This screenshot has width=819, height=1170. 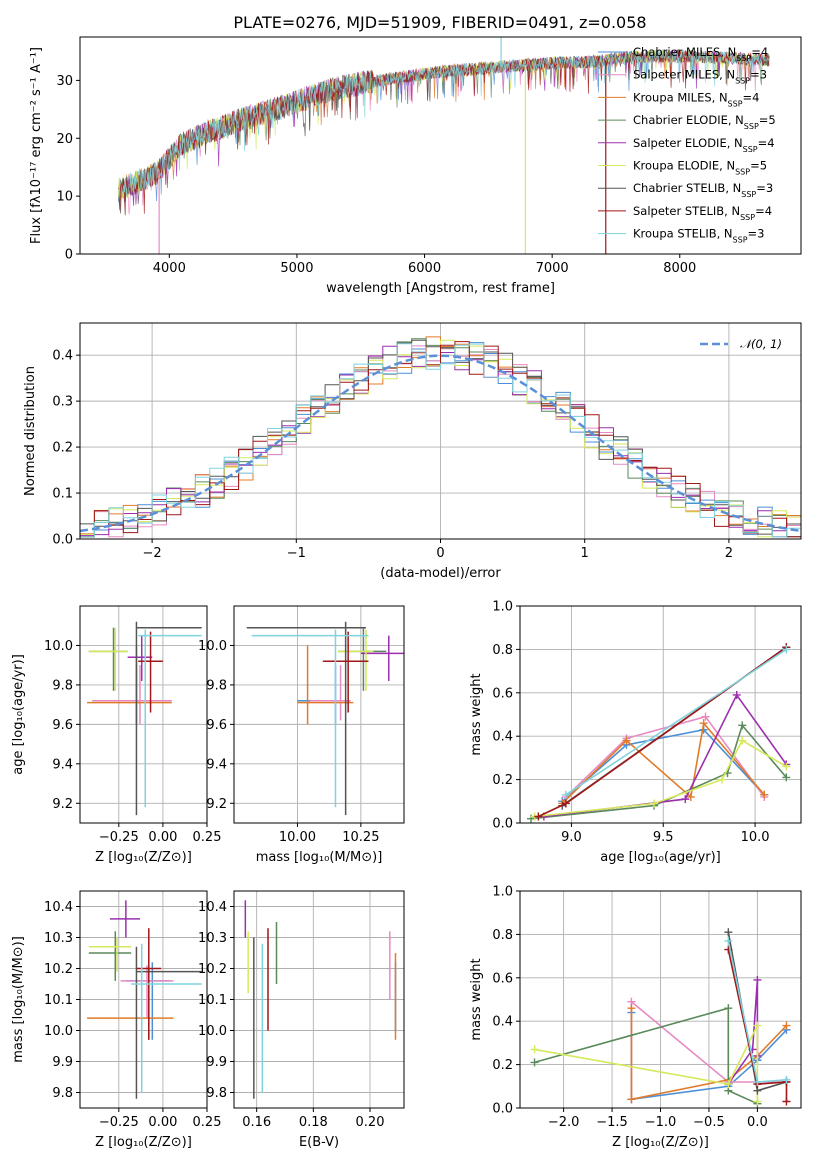 I want to click on spectrum-xtick-label: 8000, so click(x=679, y=268).